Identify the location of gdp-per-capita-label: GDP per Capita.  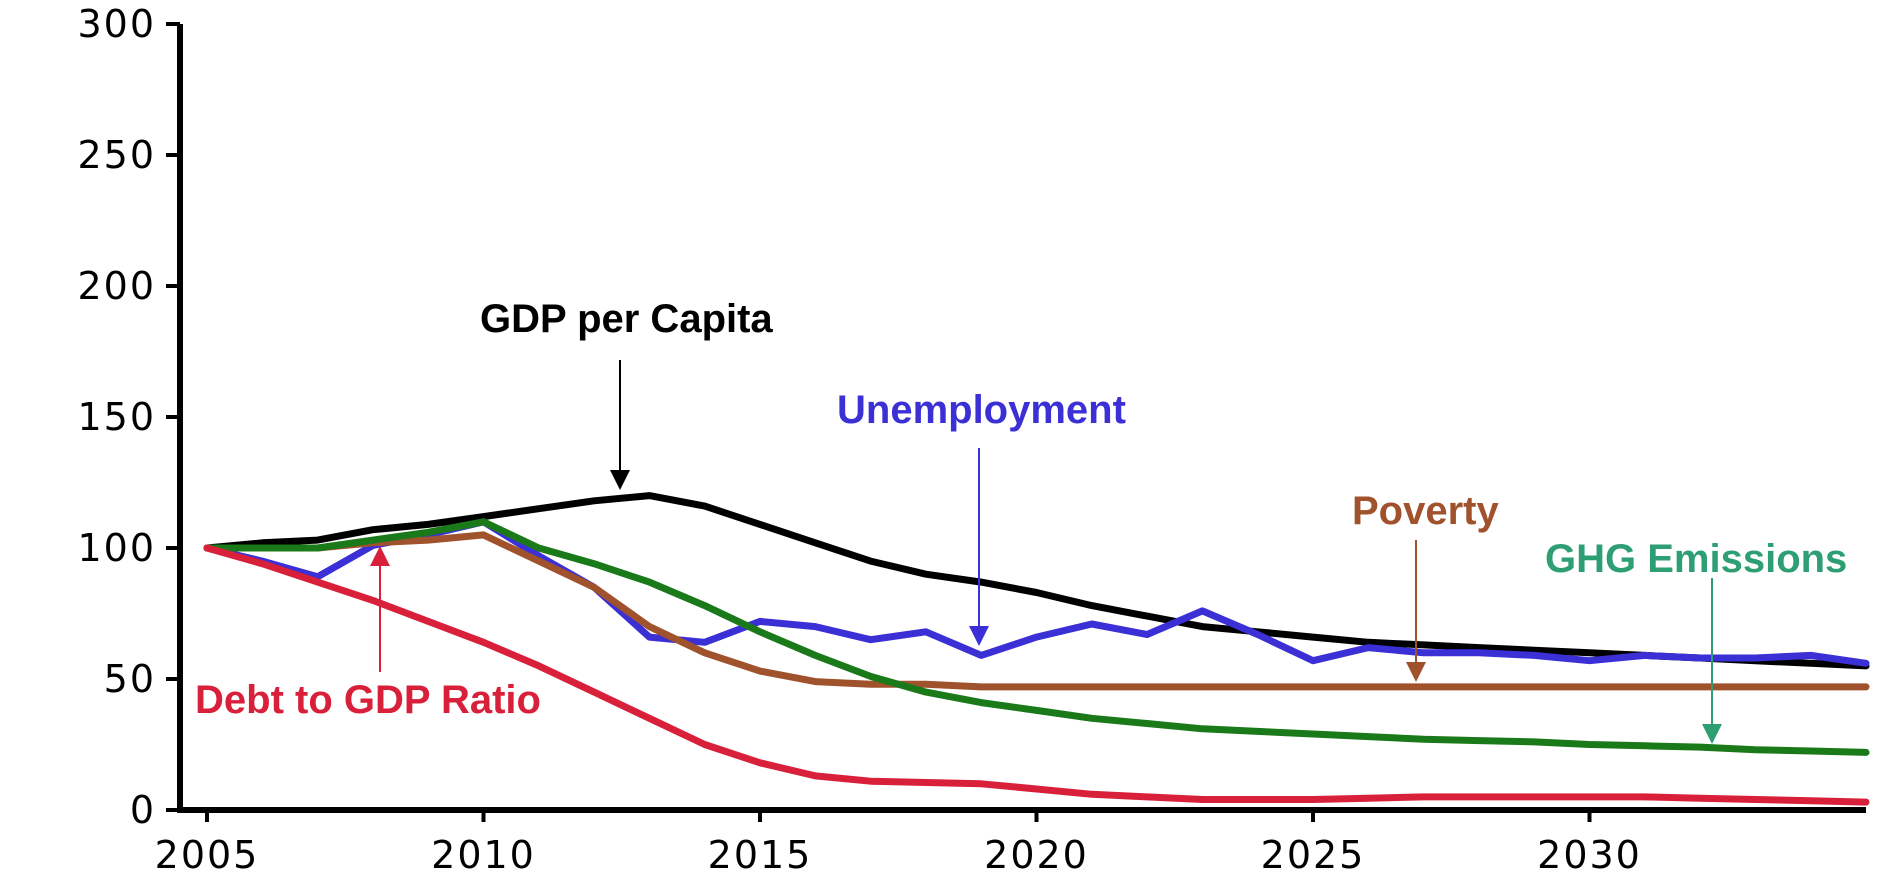
(626, 319).